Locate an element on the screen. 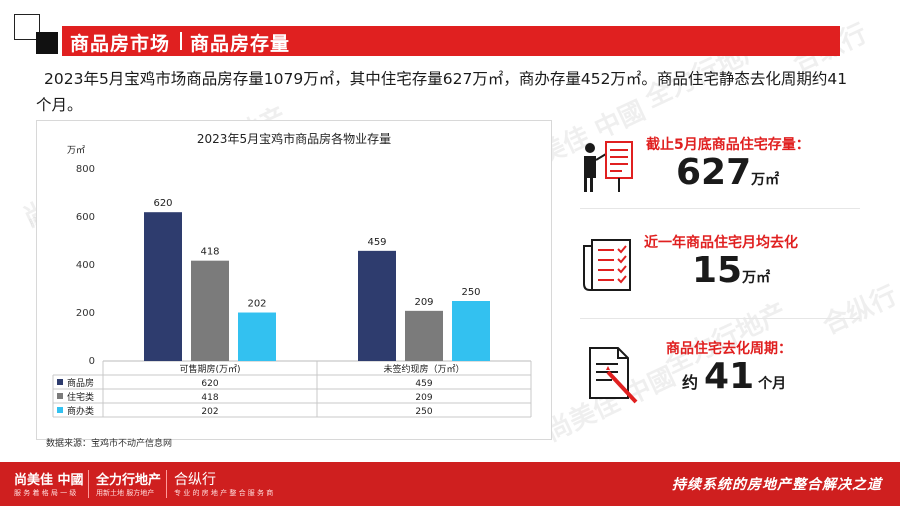 The width and height of the screenshot is (900, 506). title-bar: 商品房市场 商品房存量 is located at coordinates (451, 41).